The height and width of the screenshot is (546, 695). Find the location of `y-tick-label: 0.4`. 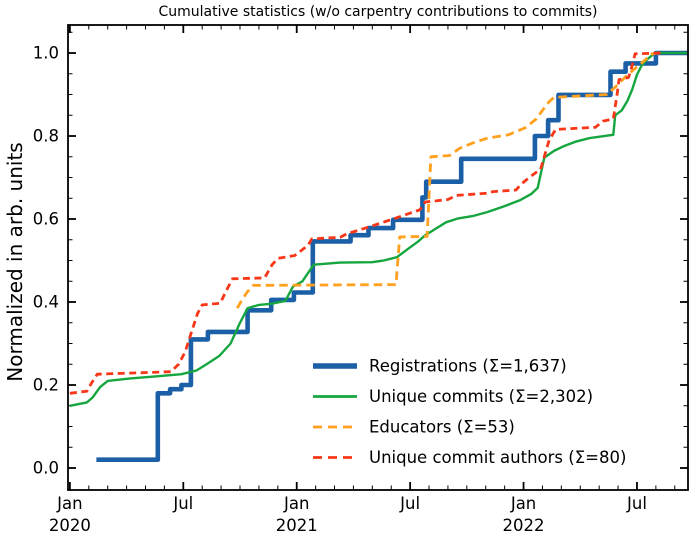

y-tick-label: 0.4 is located at coordinates (46, 302).